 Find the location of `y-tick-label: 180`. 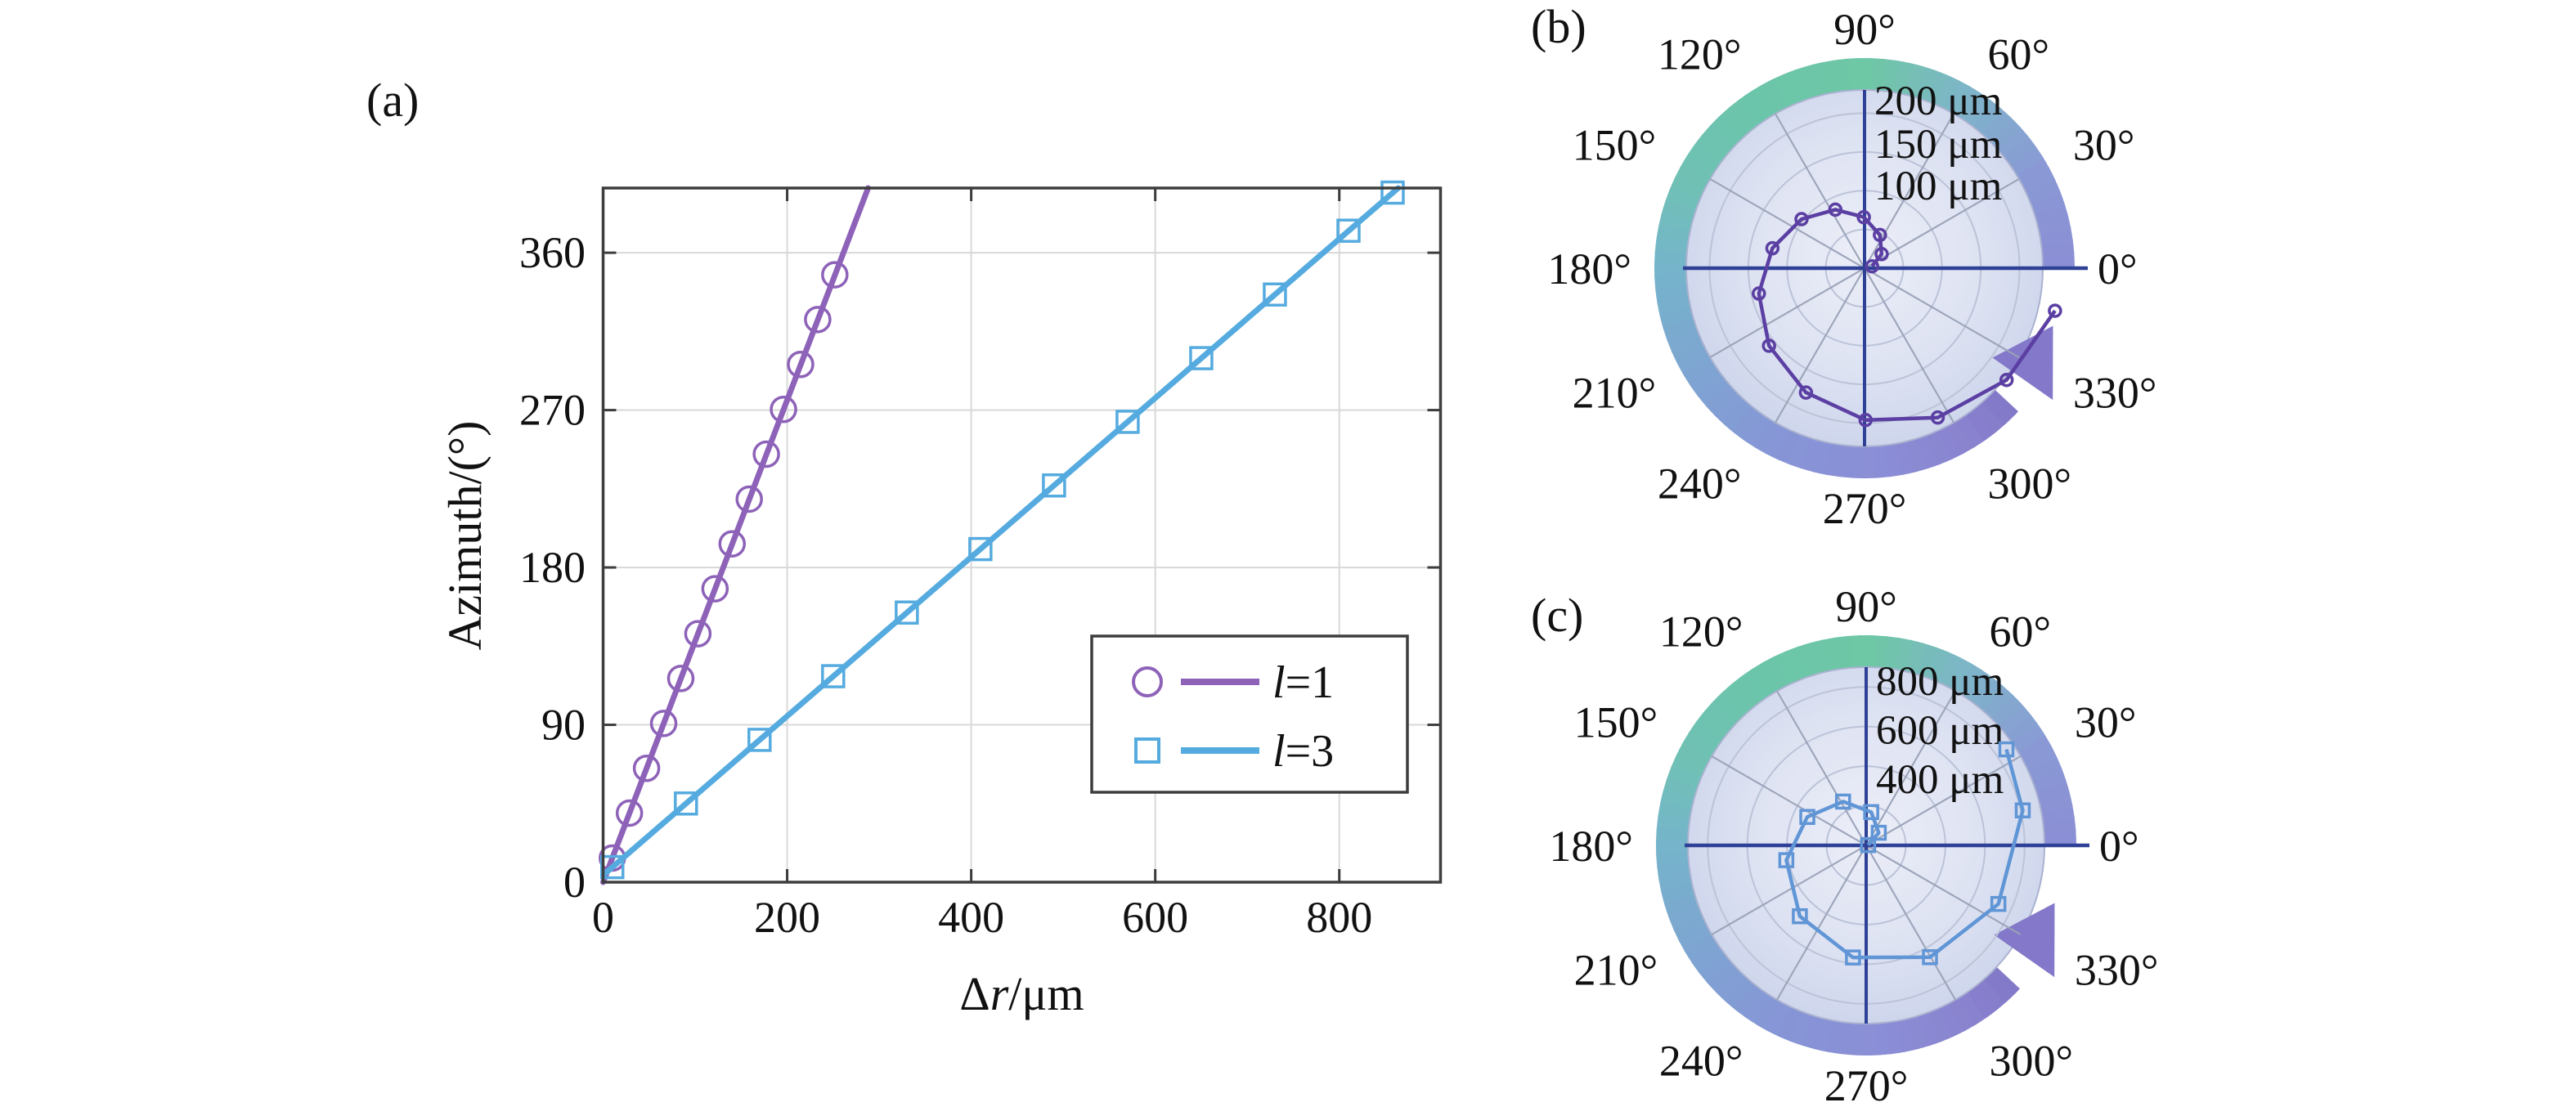

y-tick-label: 180 is located at coordinates (552, 567).